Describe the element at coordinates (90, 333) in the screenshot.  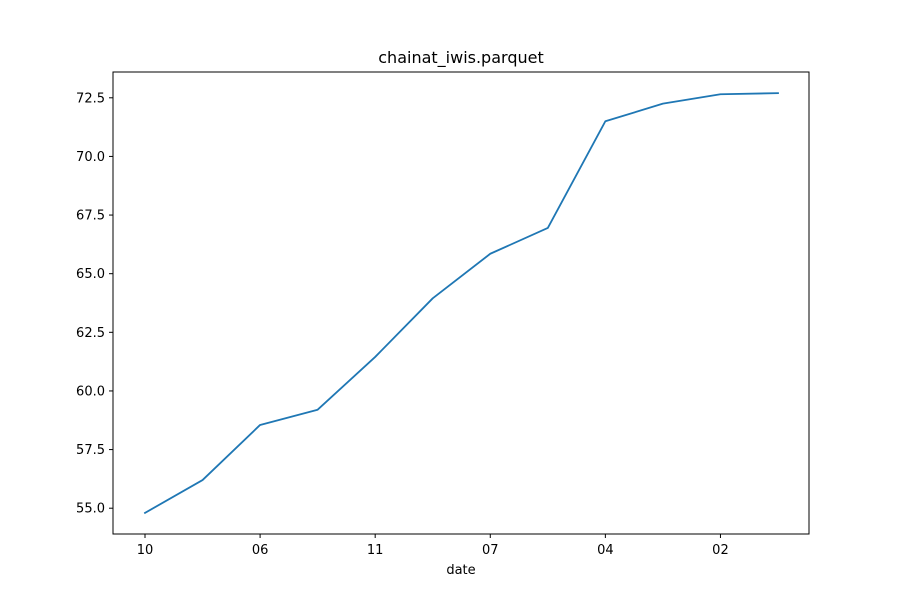
I see `y-tick-label: 62.5` at that location.